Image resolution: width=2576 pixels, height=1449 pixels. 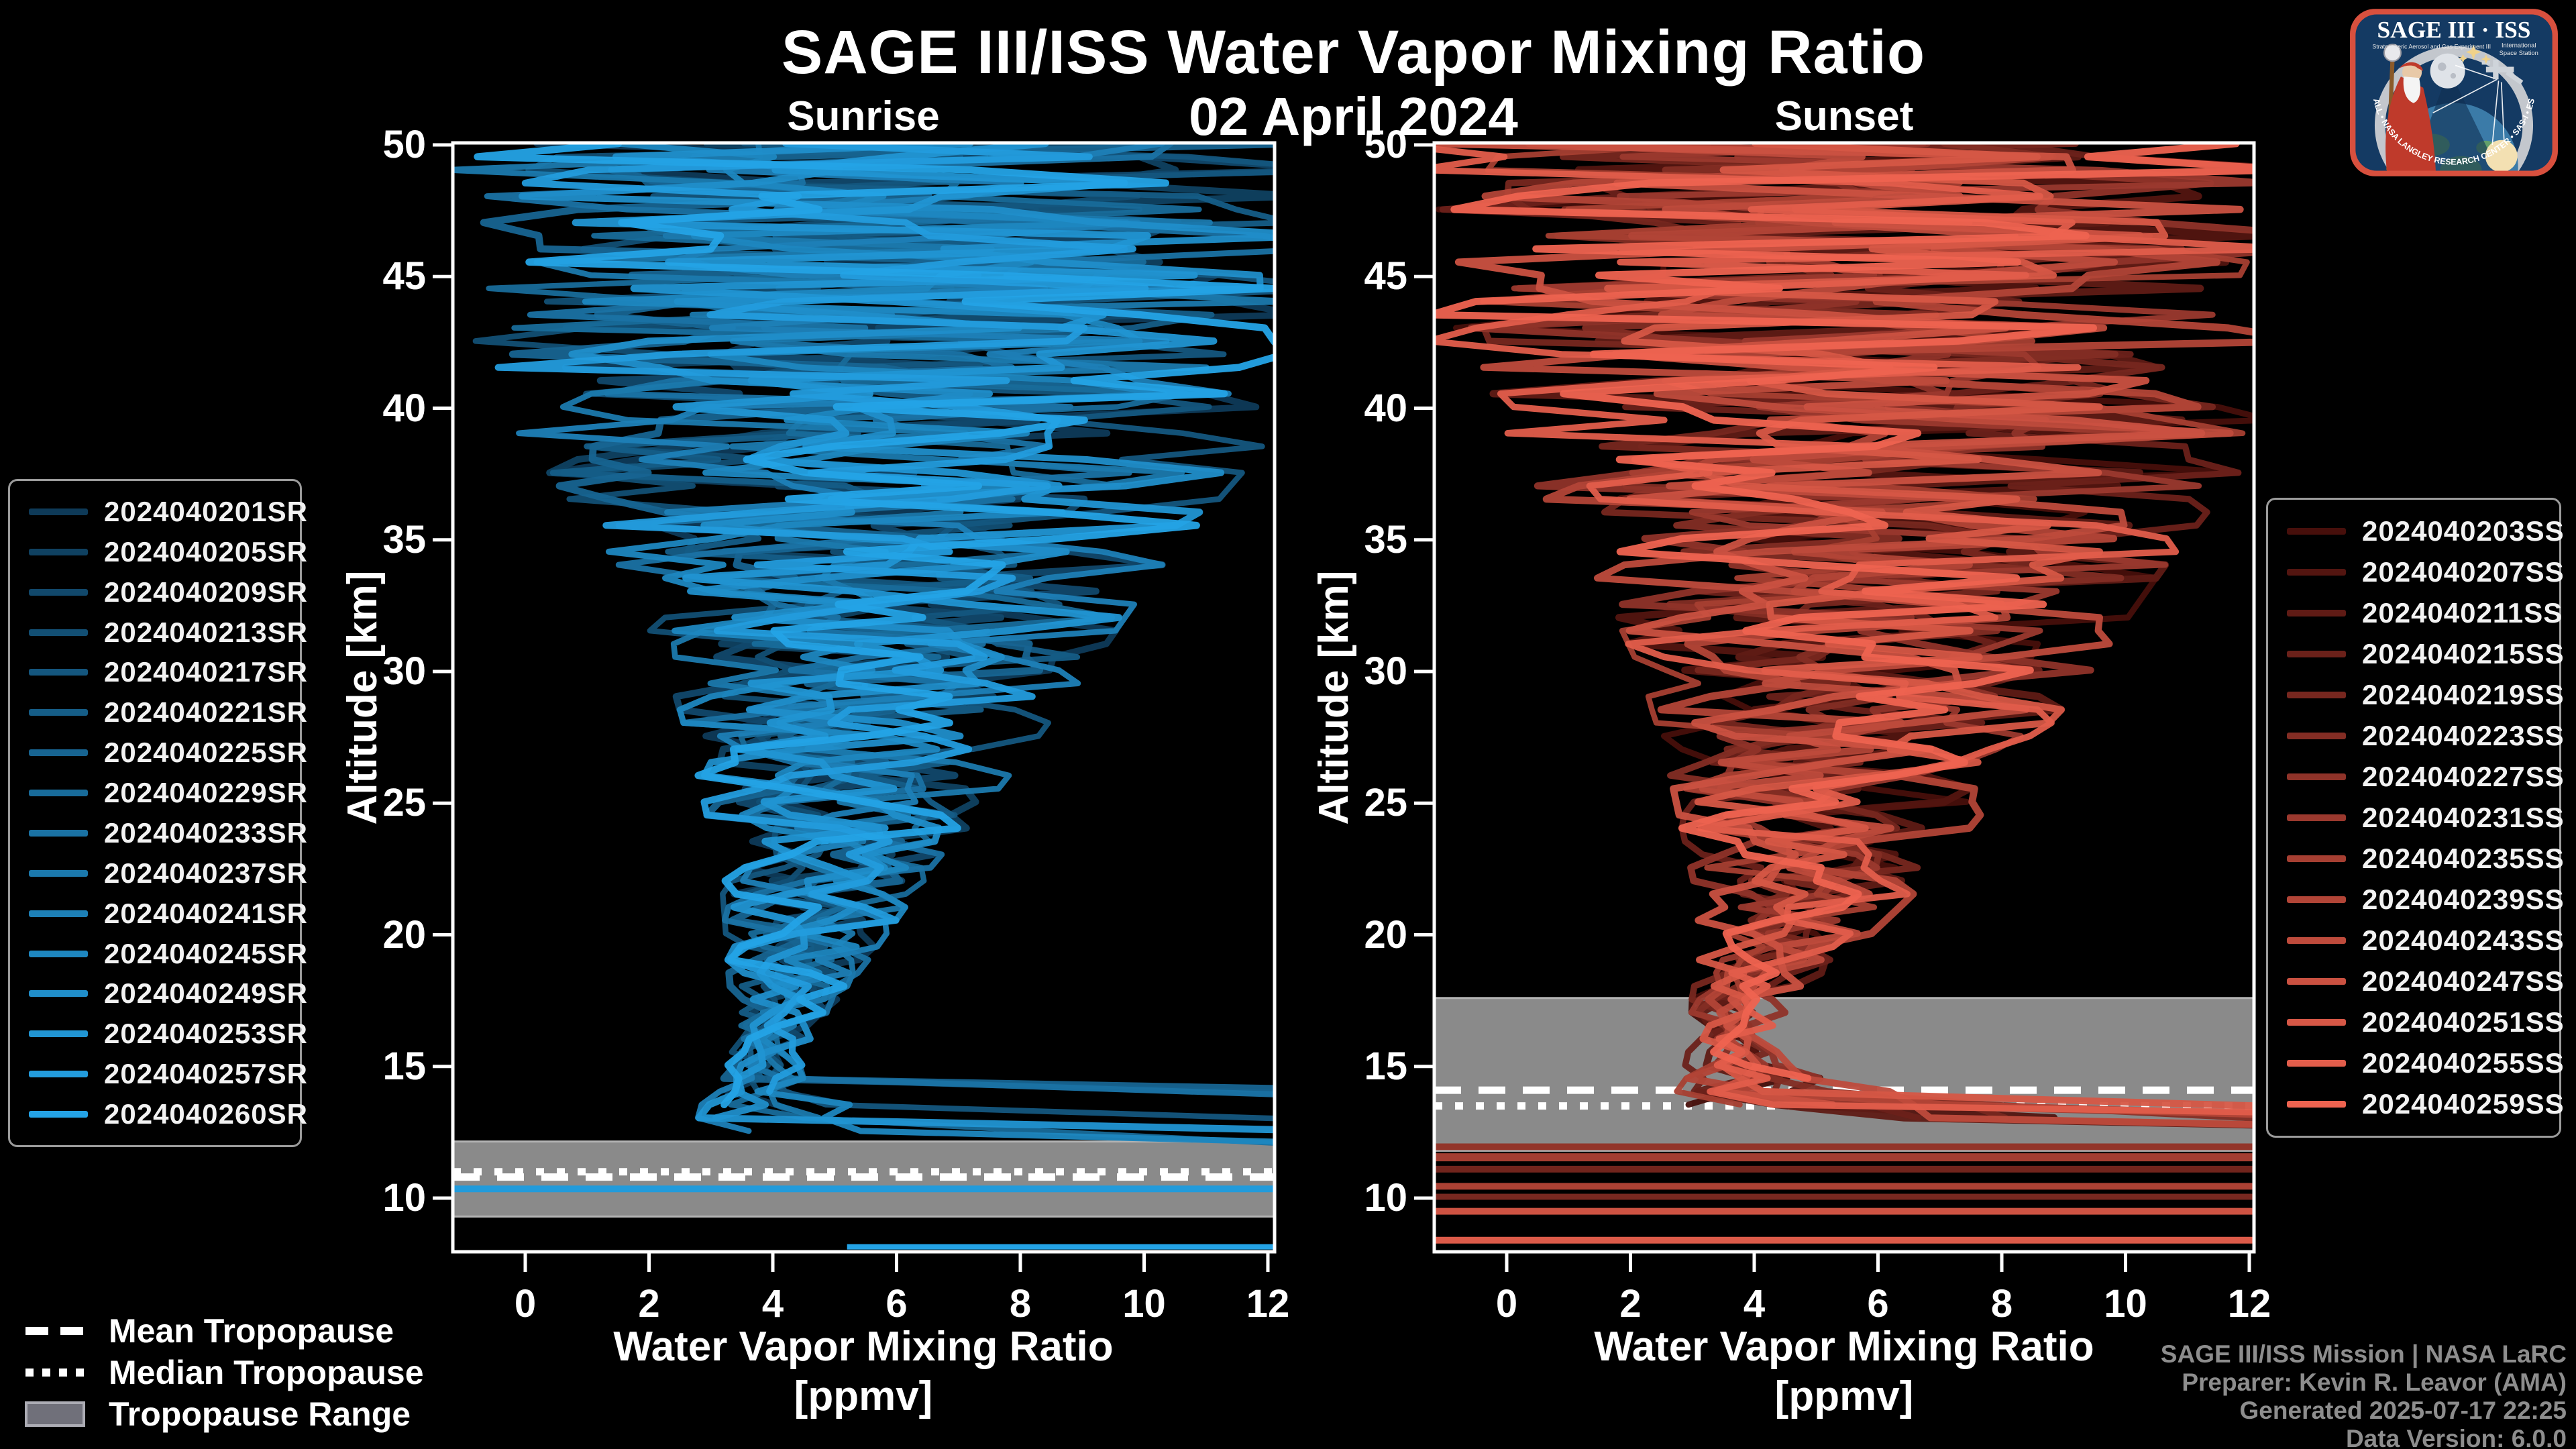 I want to click on panel-title-sunrise: Sunrise, so click(x=863, y=116).